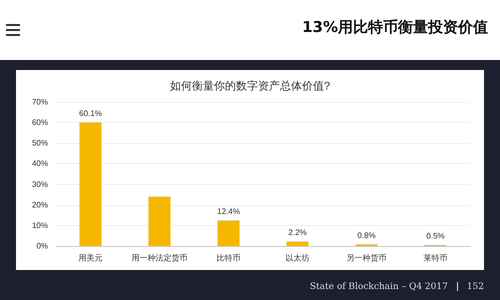 Image resolution: width=500 pixels, height=300 pixels. I want to click on data-label: 12.4%, so click(228, 211).